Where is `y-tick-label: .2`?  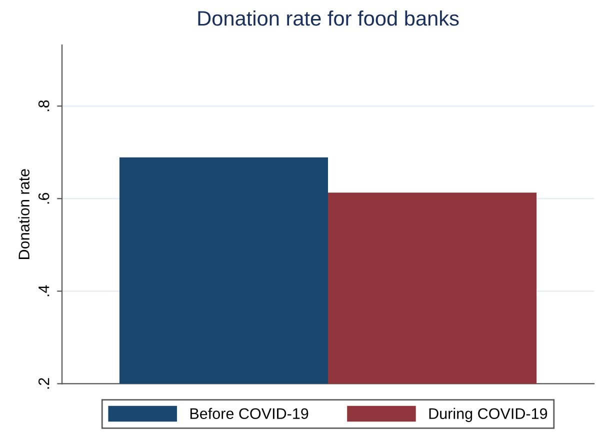
y-tick-label: .2 is located at coordinates (44, 383).